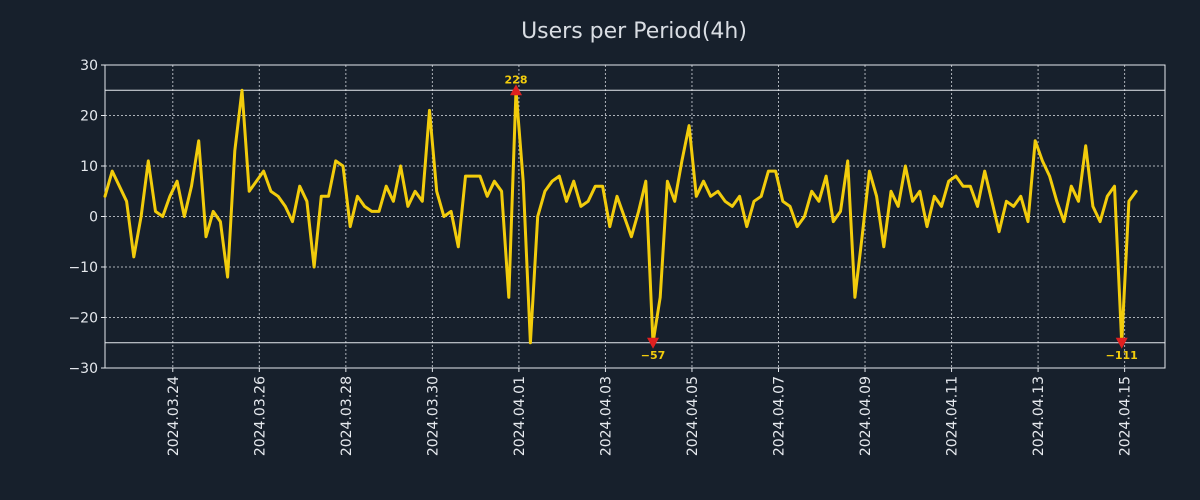 The image size is (1200, 500). Describe the element at coordinates (634, 31) in the screenshot. I see `chart-title: Users per Period(4h)` at that location.